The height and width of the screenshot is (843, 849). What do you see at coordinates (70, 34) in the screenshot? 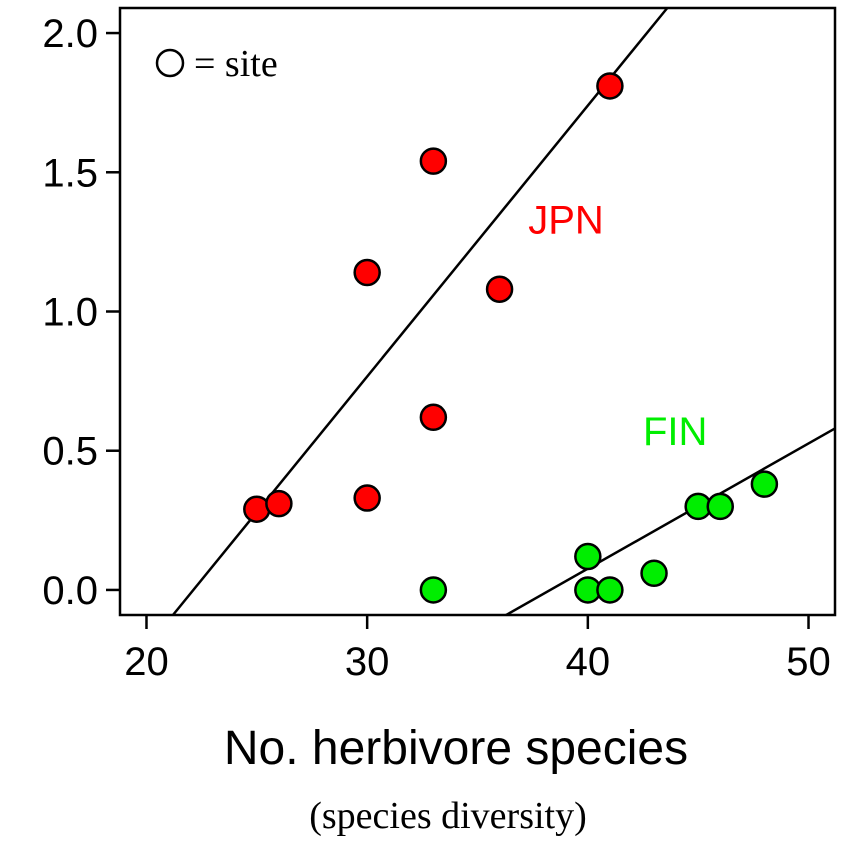
I see `y-tick-label: 2.0` at bounding box center [70, 34].